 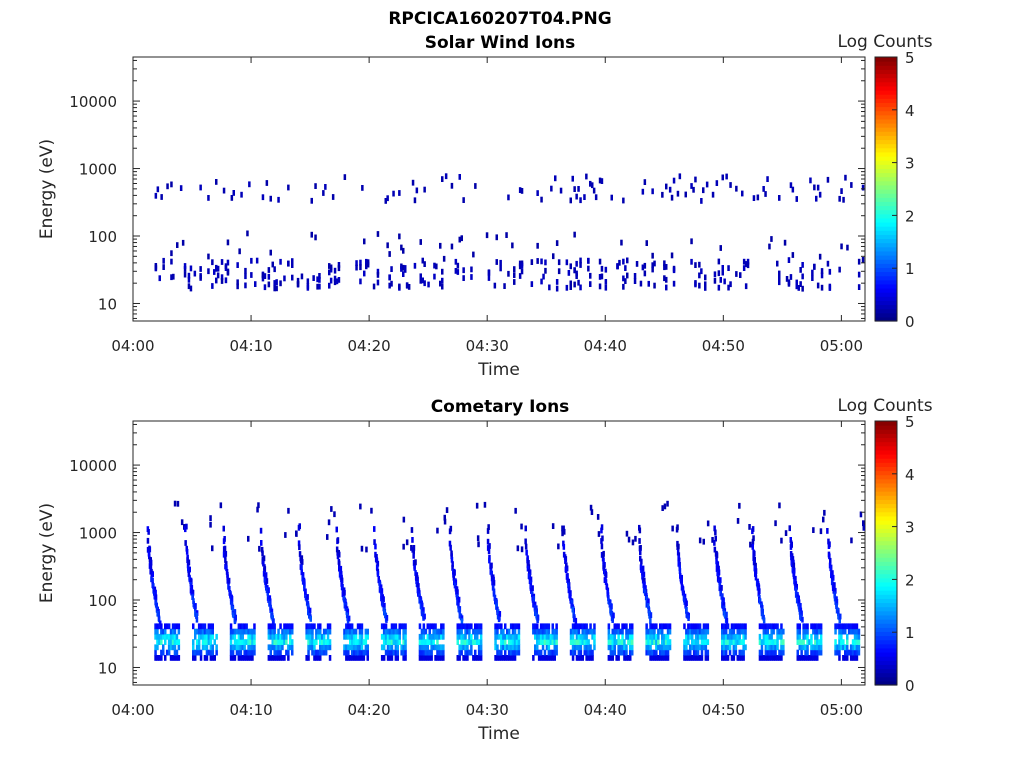 What do you see at coordinates (98, 170) in the screenshot?
I see `y-tick-label: 1000` at bounding box center [98, 170].